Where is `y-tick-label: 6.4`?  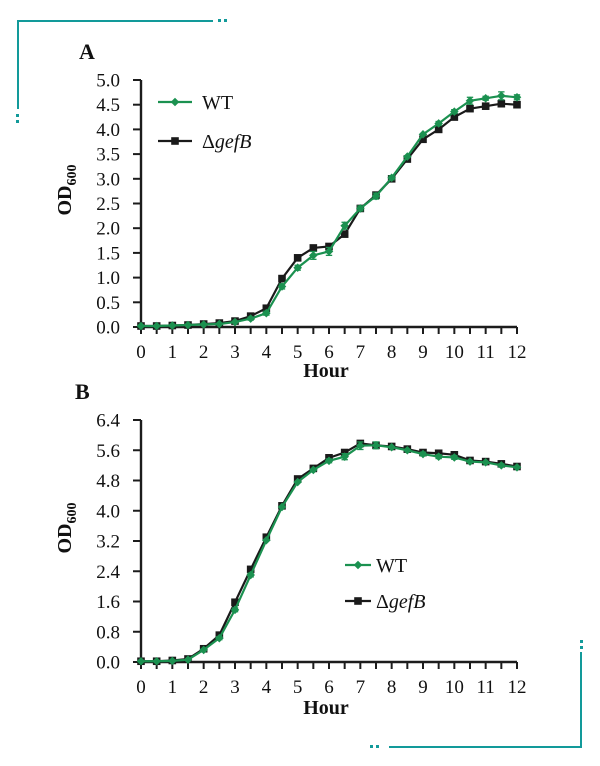
y-tick-label: 6.4 is located at coordinates (108, 421).